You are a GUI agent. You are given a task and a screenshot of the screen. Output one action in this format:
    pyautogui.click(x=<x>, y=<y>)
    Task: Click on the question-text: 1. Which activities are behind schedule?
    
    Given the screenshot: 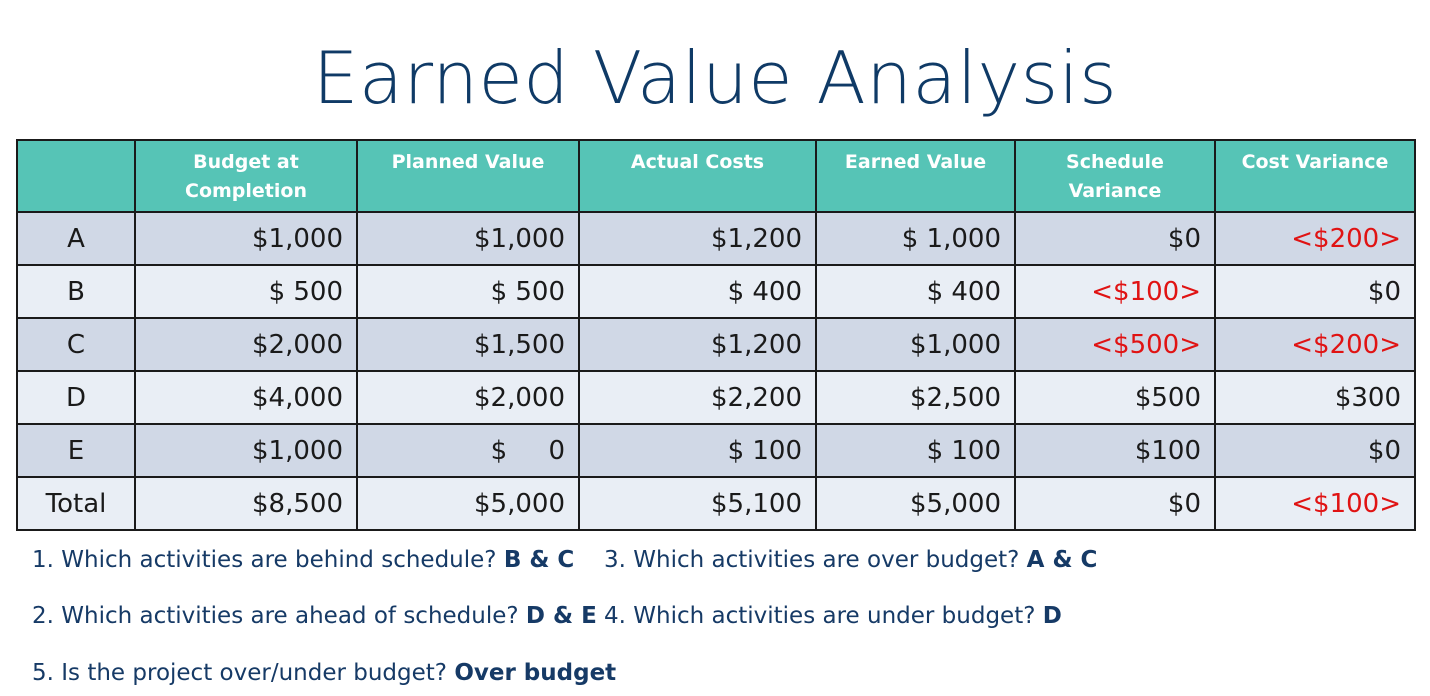 What is the action you would take?
    pyautogui.click(x=264, y=560)
    